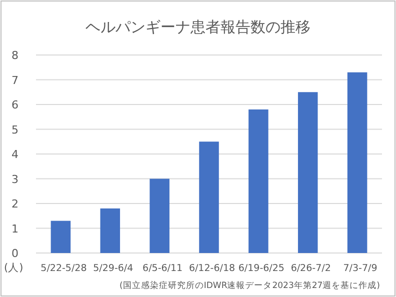  I want to click on y-tick-label: 8, so click(15, 55).